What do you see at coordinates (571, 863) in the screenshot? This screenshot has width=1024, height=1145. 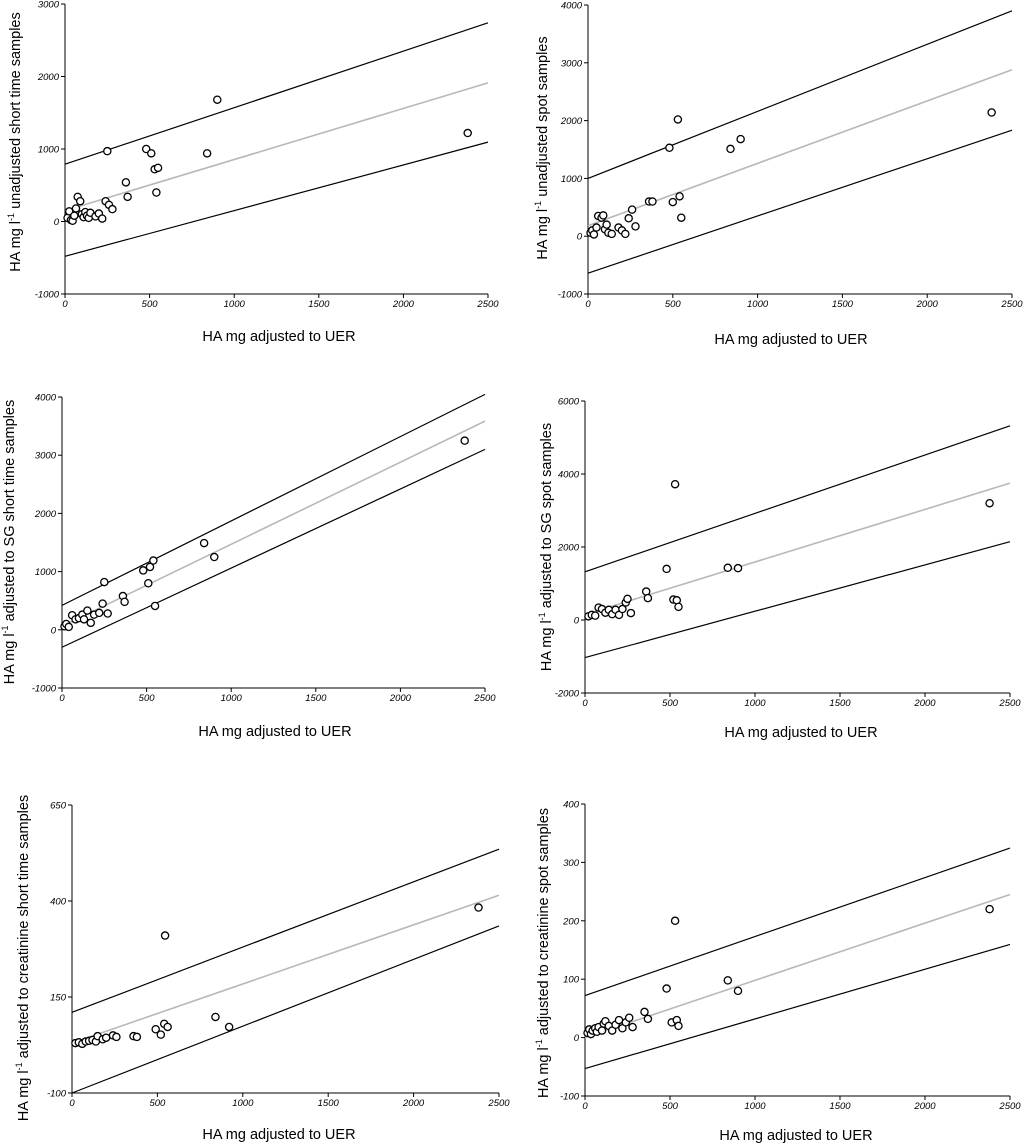 I see `y-tick-label: 300` at bounding box center [571, 863].